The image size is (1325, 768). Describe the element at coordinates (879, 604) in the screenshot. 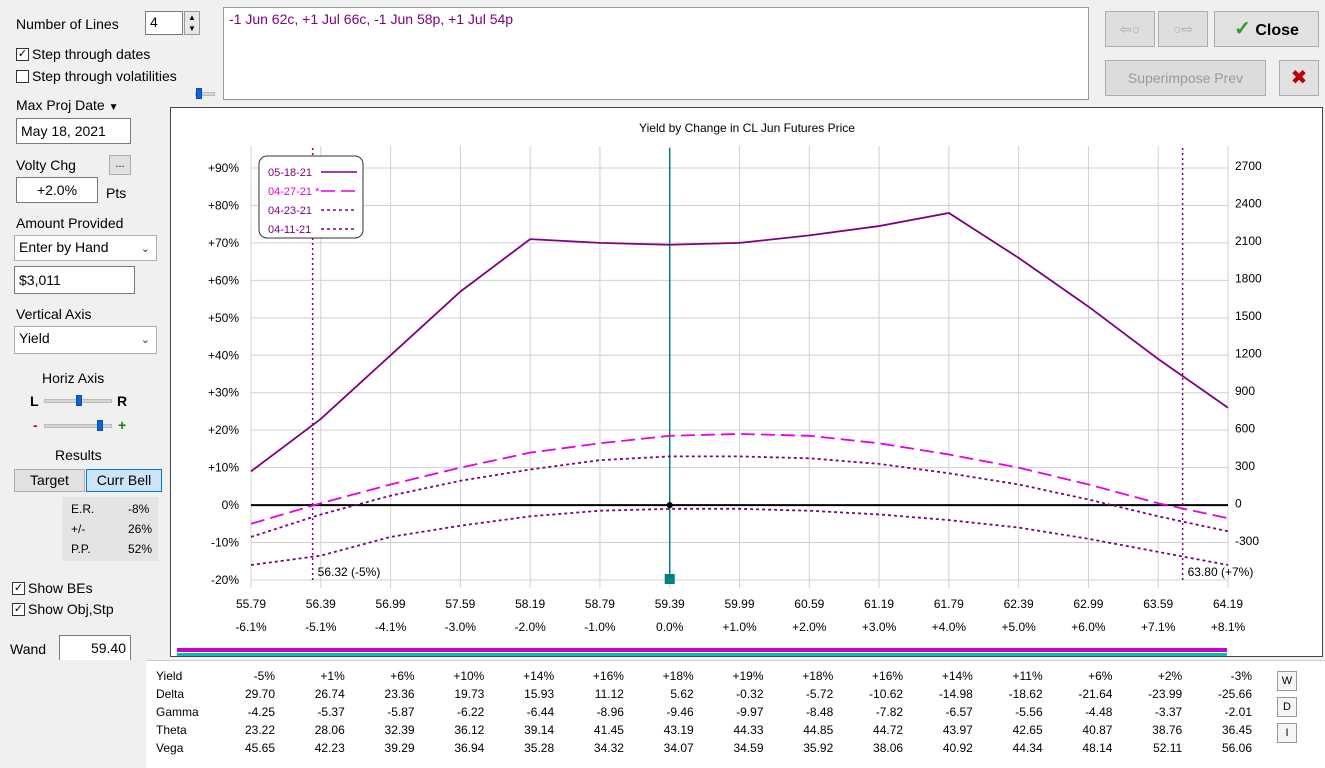

I see `x-tick-label: 61.19` at that location.